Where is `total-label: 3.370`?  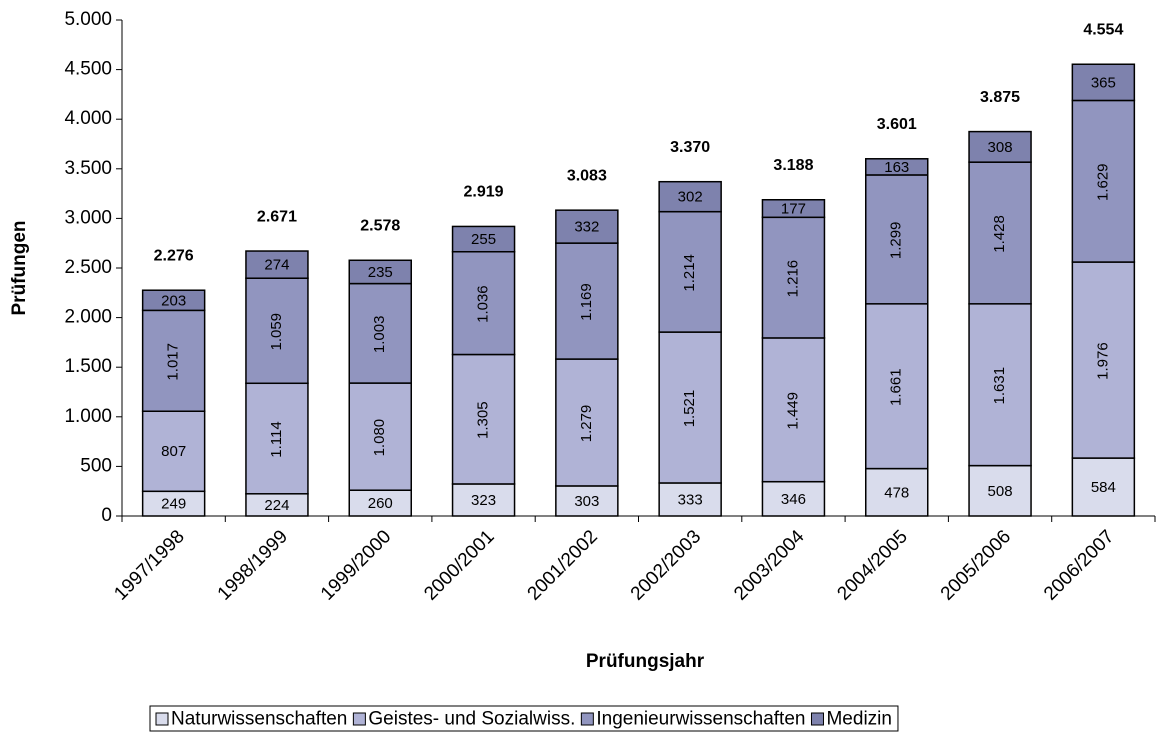 total-label: 3.370 is located at coordinates (690, 147).